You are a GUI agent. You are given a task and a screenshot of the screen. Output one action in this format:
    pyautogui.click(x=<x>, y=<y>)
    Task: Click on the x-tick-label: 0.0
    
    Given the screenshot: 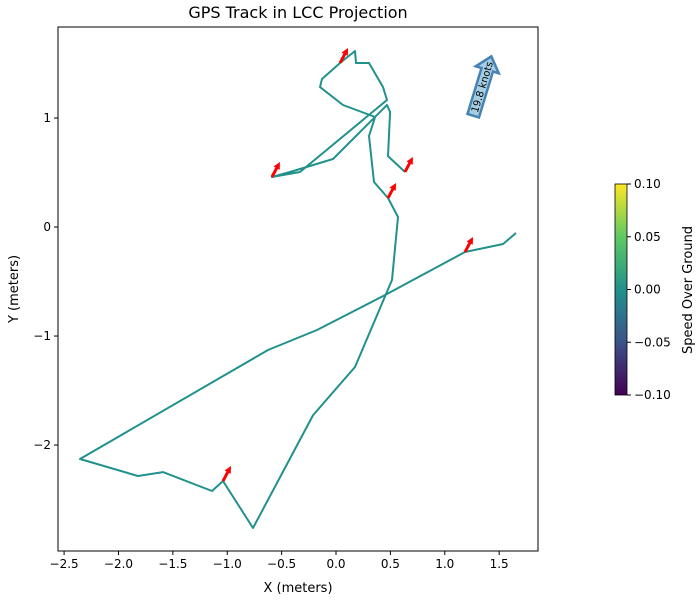 What is the action you would take?
    pyautogui.click(x=335, y=564)
    